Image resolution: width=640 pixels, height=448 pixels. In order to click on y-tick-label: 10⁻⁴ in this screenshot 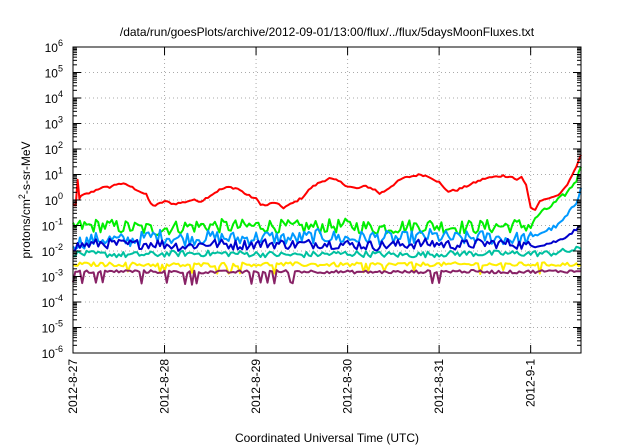, I will do `click(52, 301)`.